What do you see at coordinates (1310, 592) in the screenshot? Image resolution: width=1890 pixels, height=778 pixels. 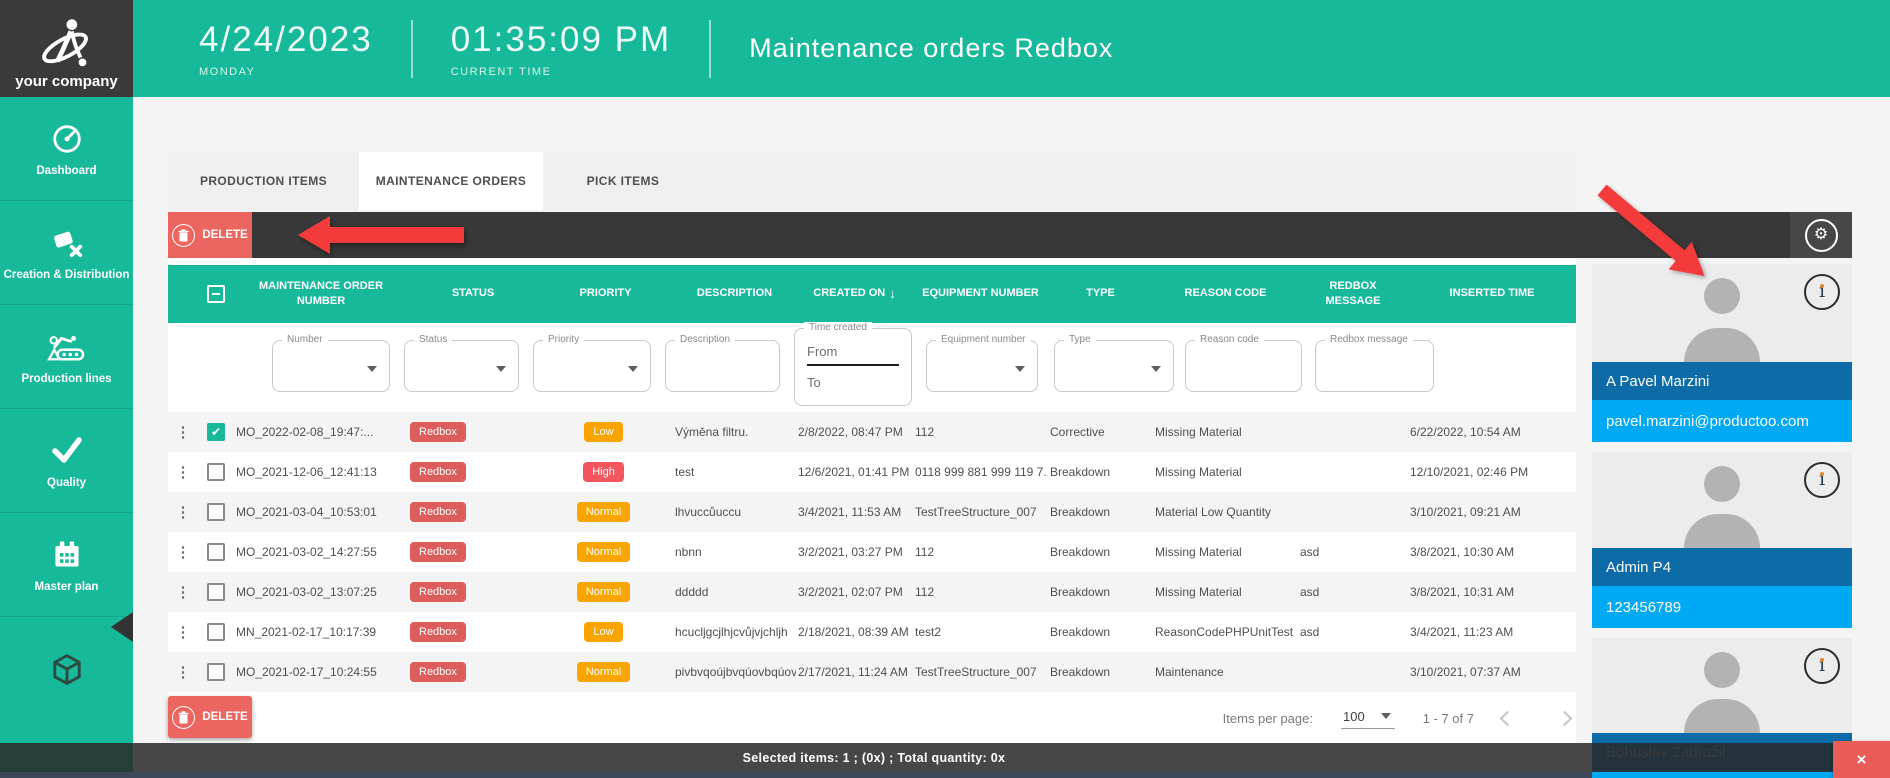 I see `cell-redbox-message: asd` at bounding box center [1310, 592].